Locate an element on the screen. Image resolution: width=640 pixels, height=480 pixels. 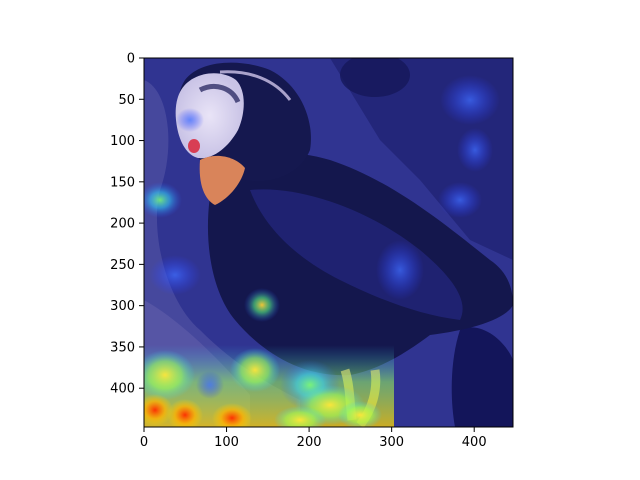
y-tick-label: 50 is located at coordinates (126, 100).